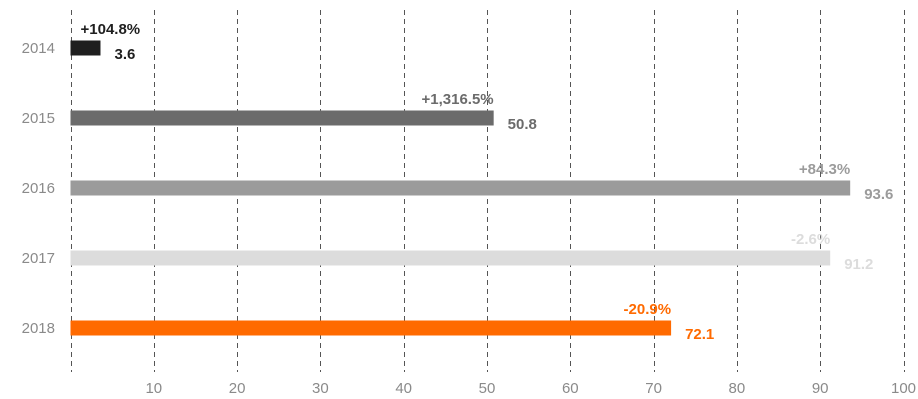 Image resolution: width=918 pixels, height=399 pixels. I want to click on value-label: 72.1, so click(699, 334).